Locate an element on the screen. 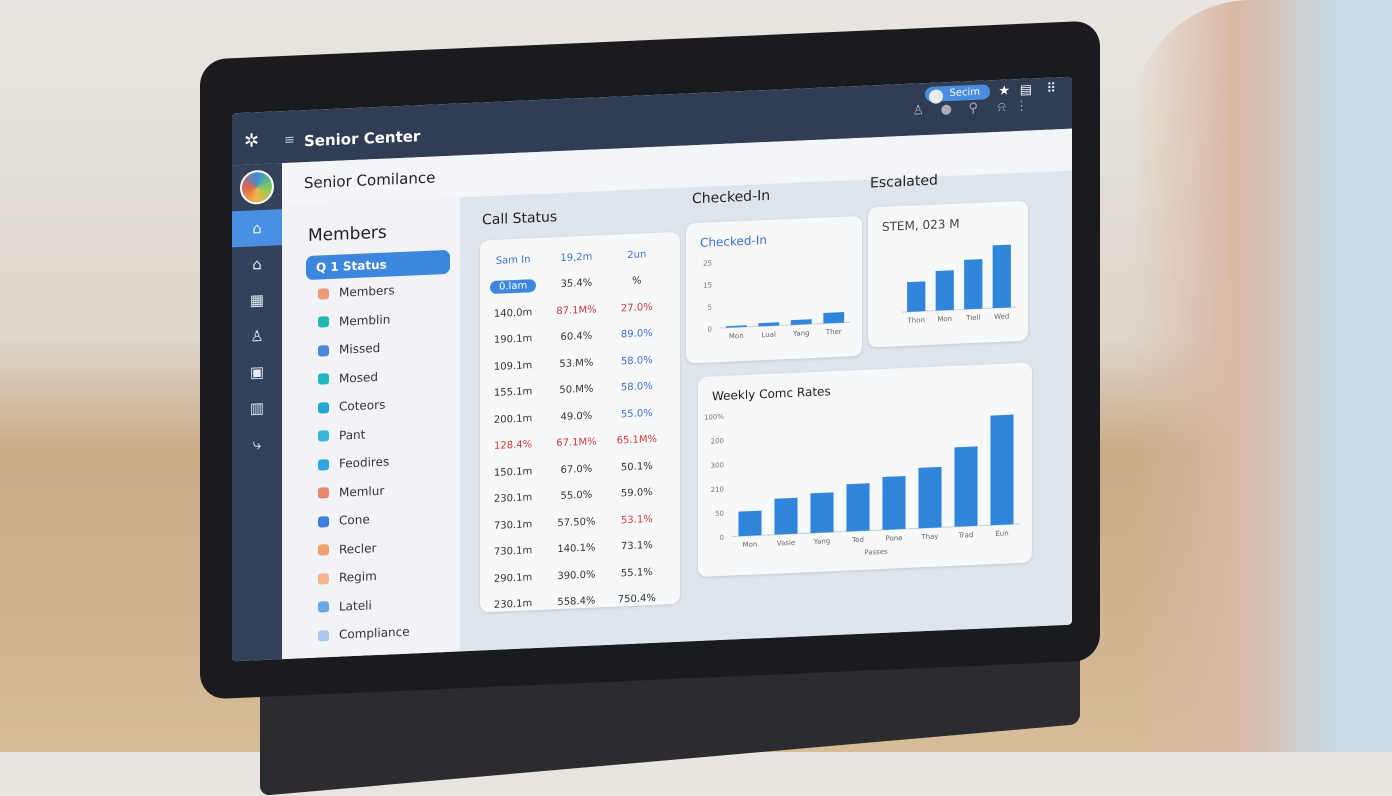  nav-item-label: Missed is located at coordinates (360, 349).